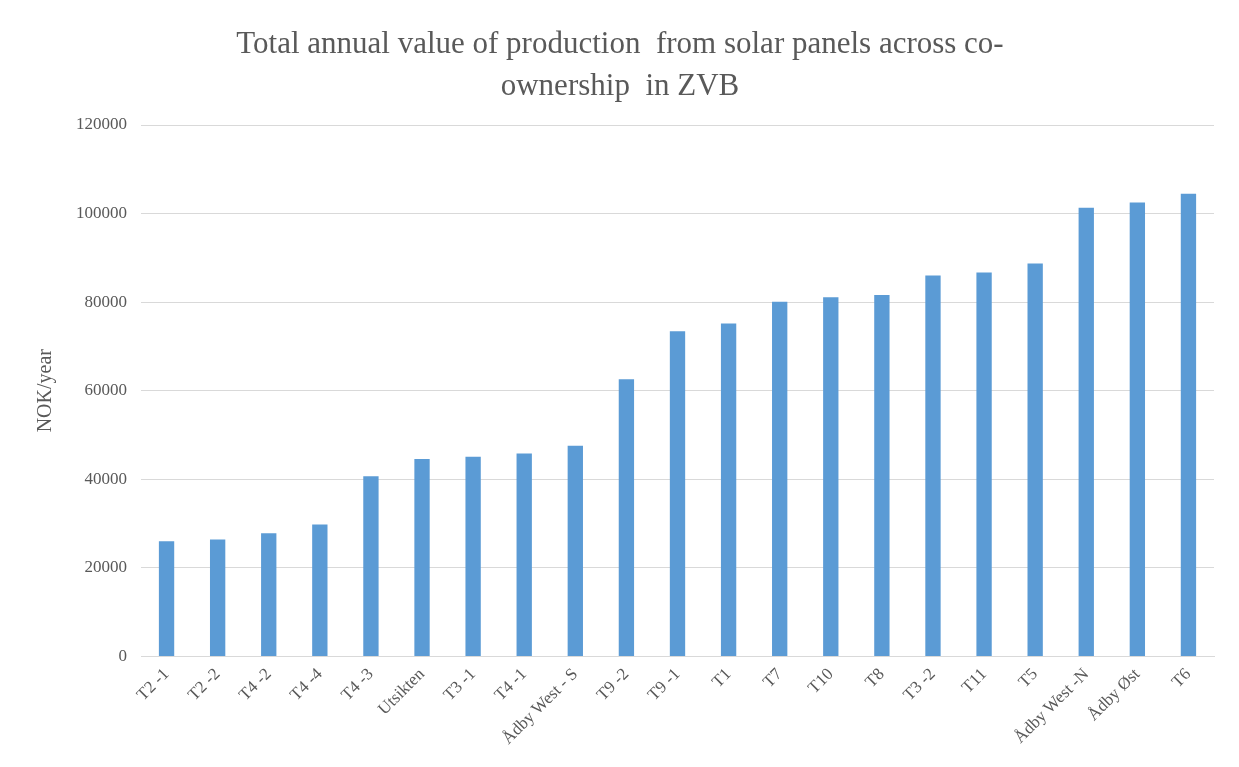  I want to click on x-tick-label: T3 -1, so click(459, 684).